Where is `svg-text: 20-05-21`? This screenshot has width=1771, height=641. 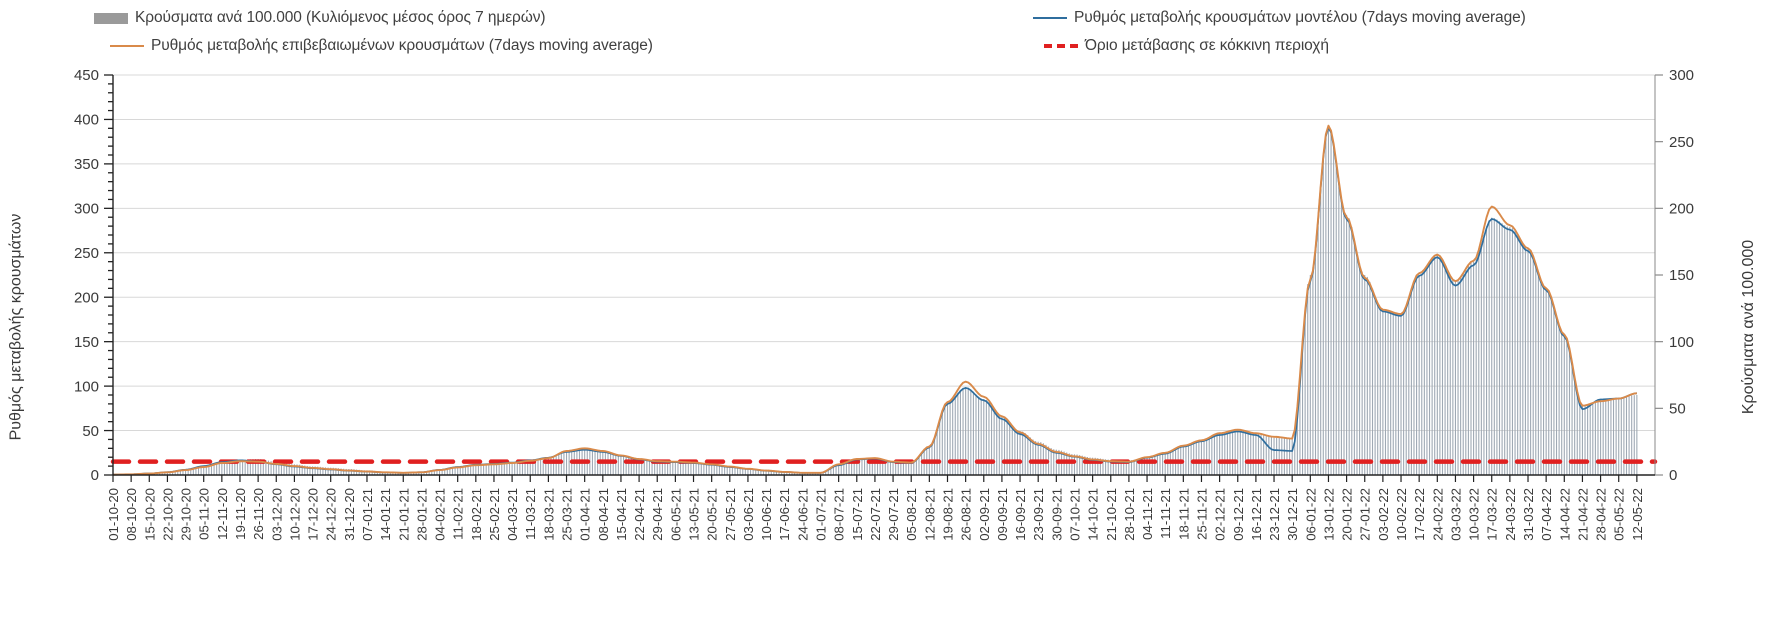
svg-text: 20-05-21 is located at coordinates (712, 514).